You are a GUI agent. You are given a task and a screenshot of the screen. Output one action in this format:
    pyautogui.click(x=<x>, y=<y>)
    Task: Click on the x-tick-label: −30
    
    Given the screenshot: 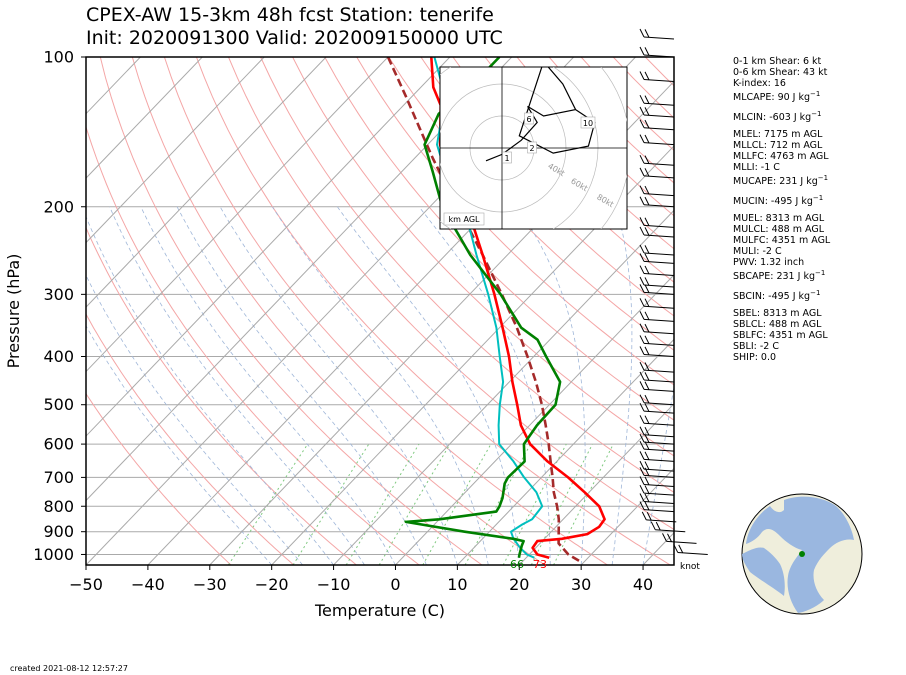 What is the action you would take?
    pyautogui.click(x=210, y=584)
    